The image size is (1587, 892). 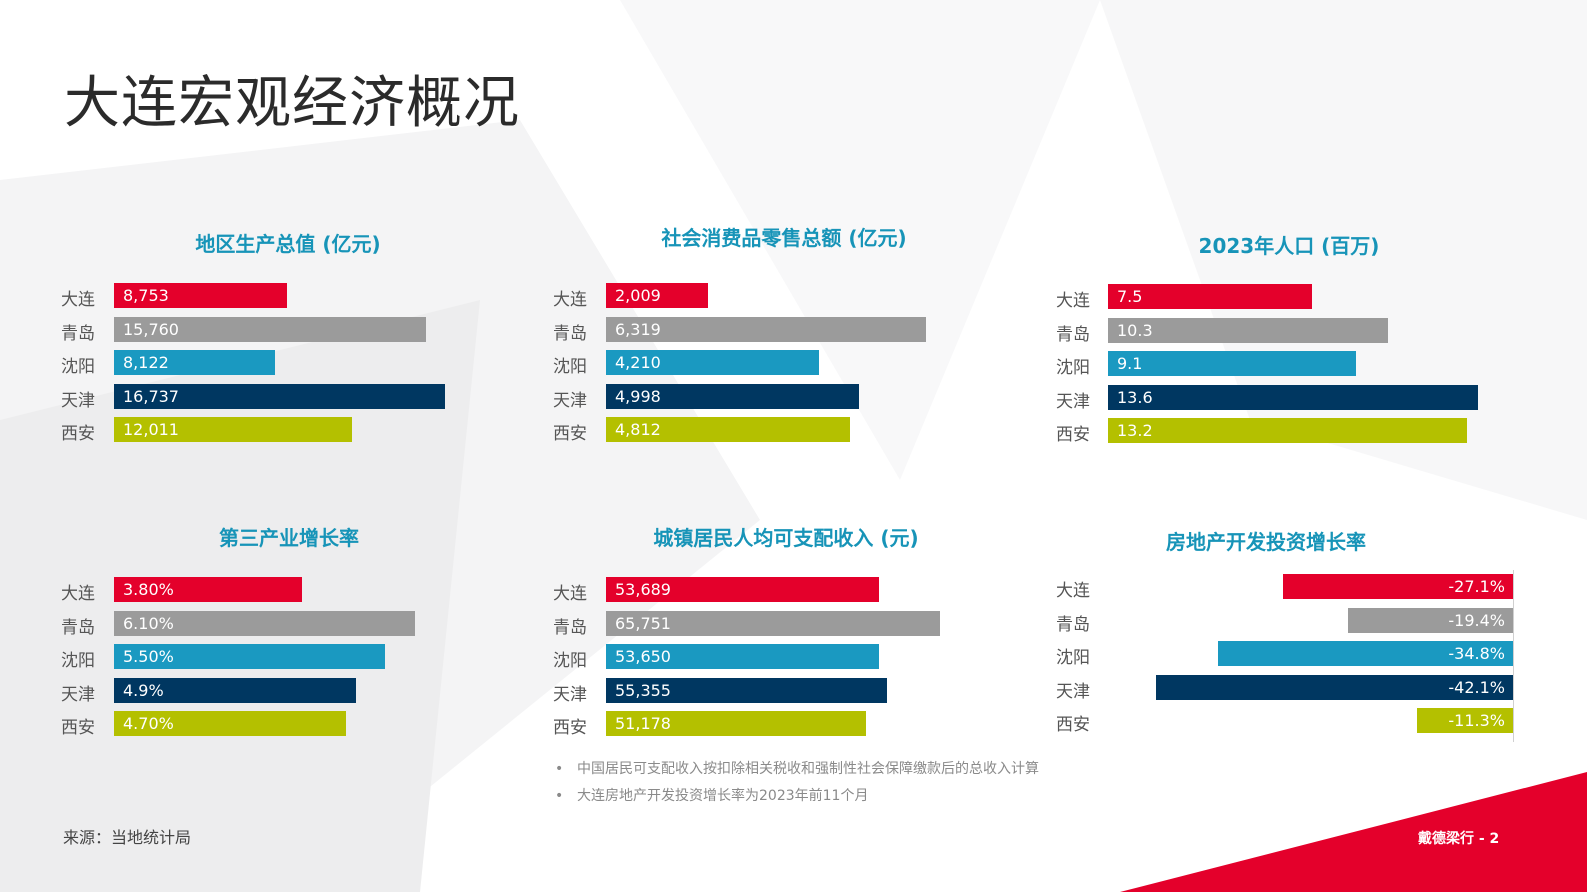 I want to click on bar-row-xian: 西安 51,178, so click(x=789, y=725).